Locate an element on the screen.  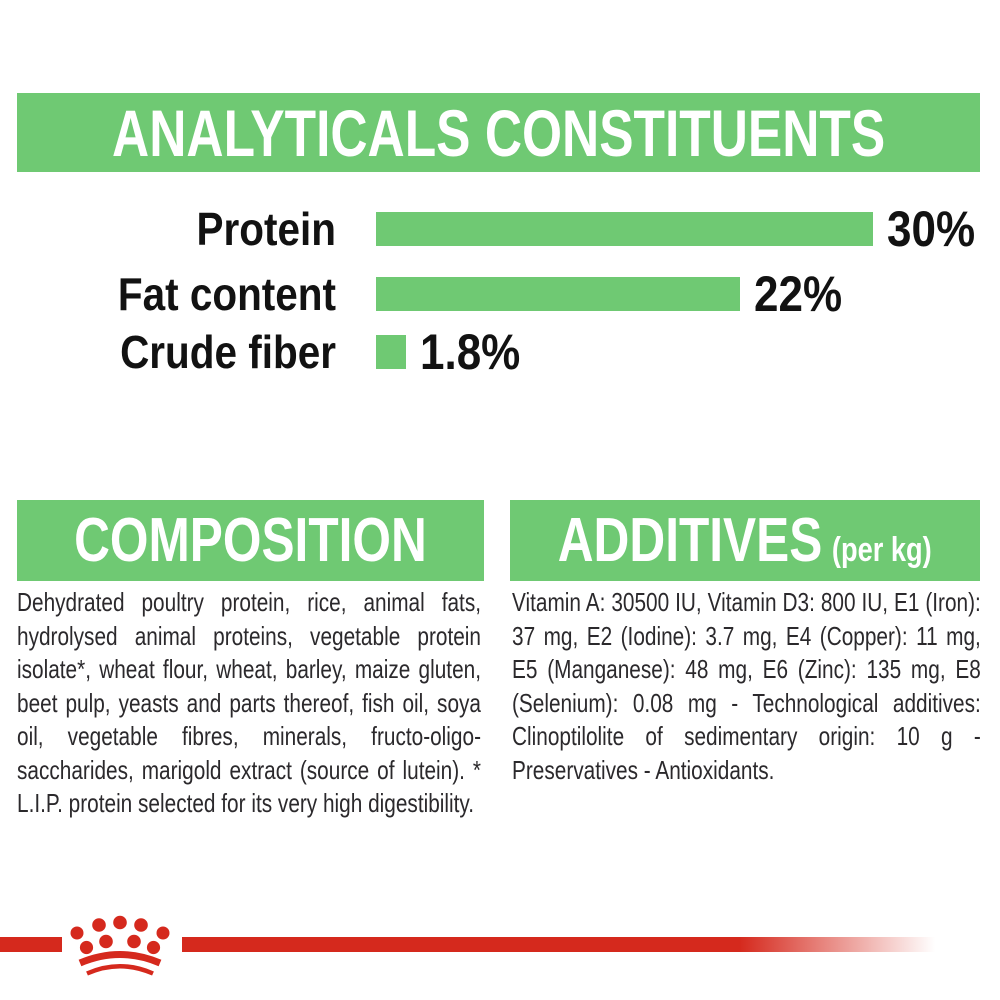
red-band-left is located at coordinates (31, 944).